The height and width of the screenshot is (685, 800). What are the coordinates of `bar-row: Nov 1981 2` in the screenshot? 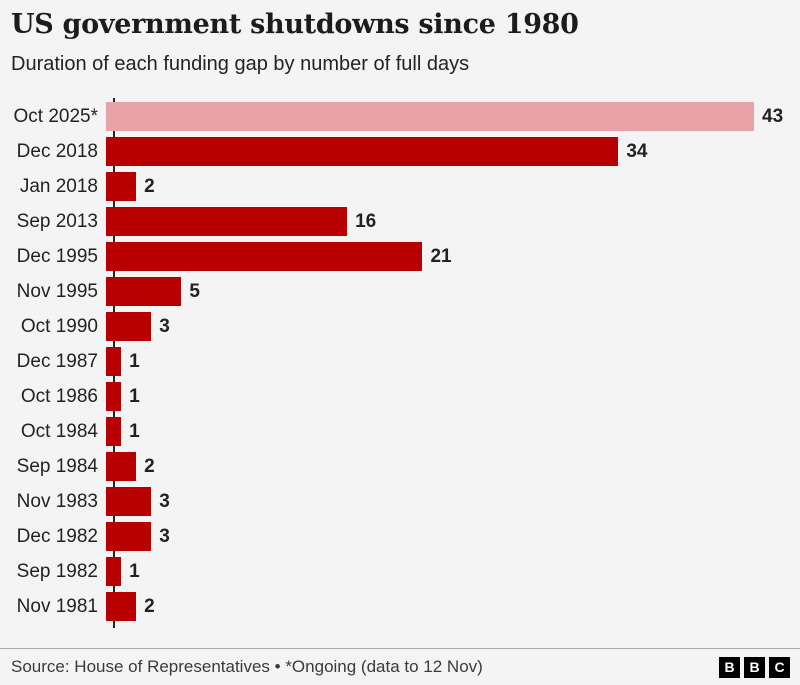 It's located at (400, 606).